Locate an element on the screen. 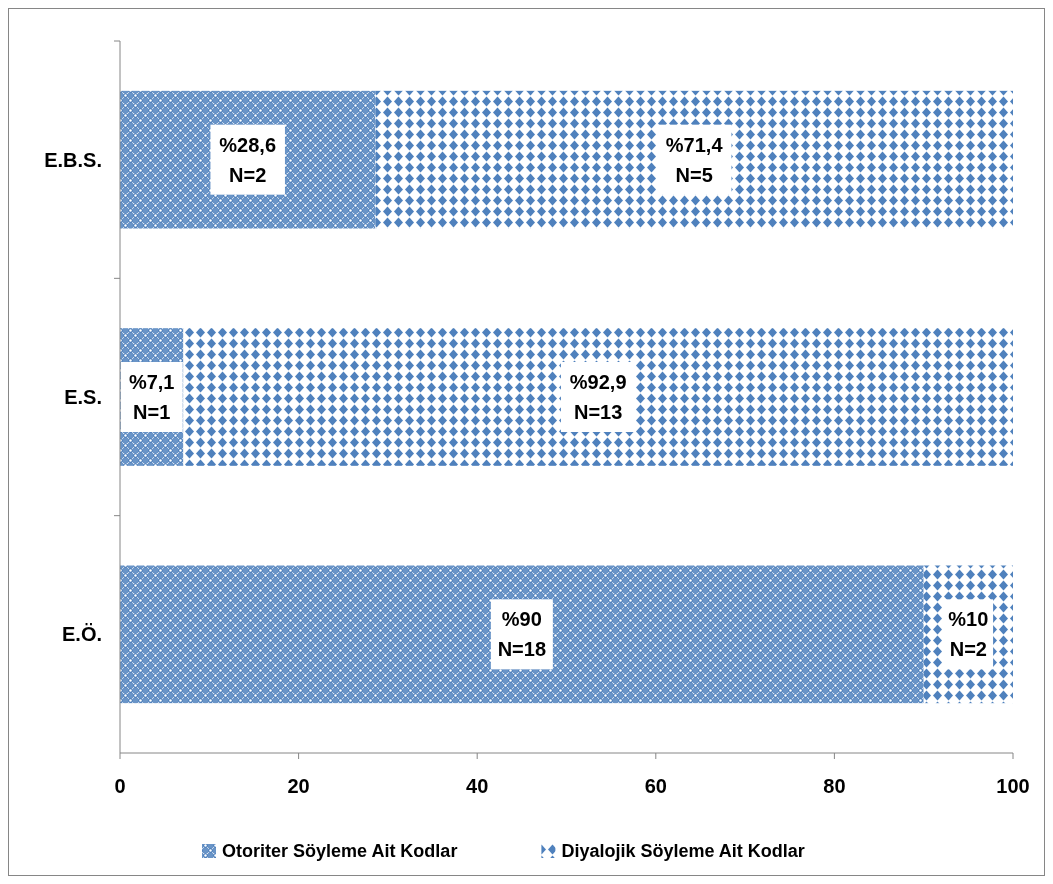 The image size is (1053, 884). x-tick-label: 80 is located at coordinates (834, 786).